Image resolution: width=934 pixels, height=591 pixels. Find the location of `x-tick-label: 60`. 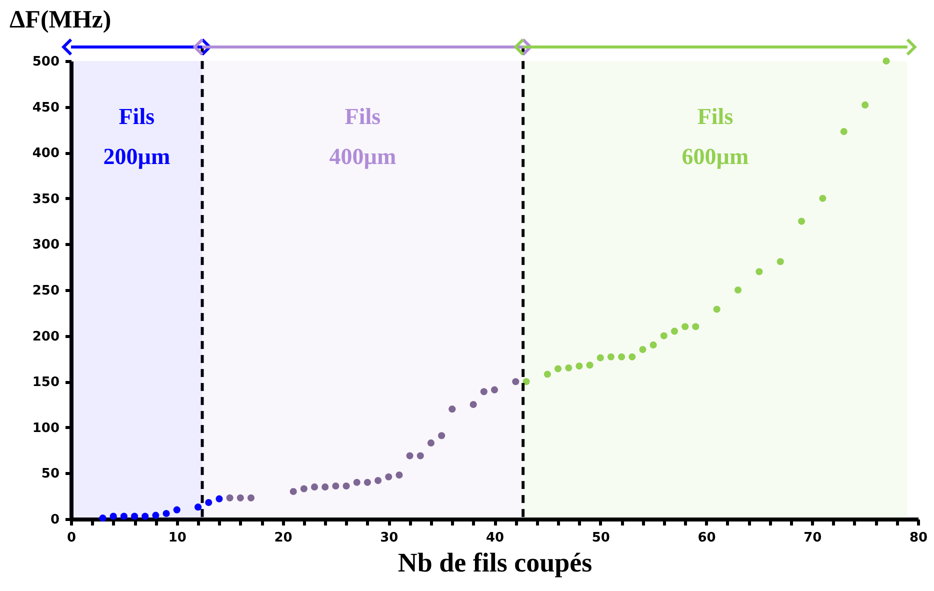

x-tick-label: 60 is located at coordinates (707, 538).